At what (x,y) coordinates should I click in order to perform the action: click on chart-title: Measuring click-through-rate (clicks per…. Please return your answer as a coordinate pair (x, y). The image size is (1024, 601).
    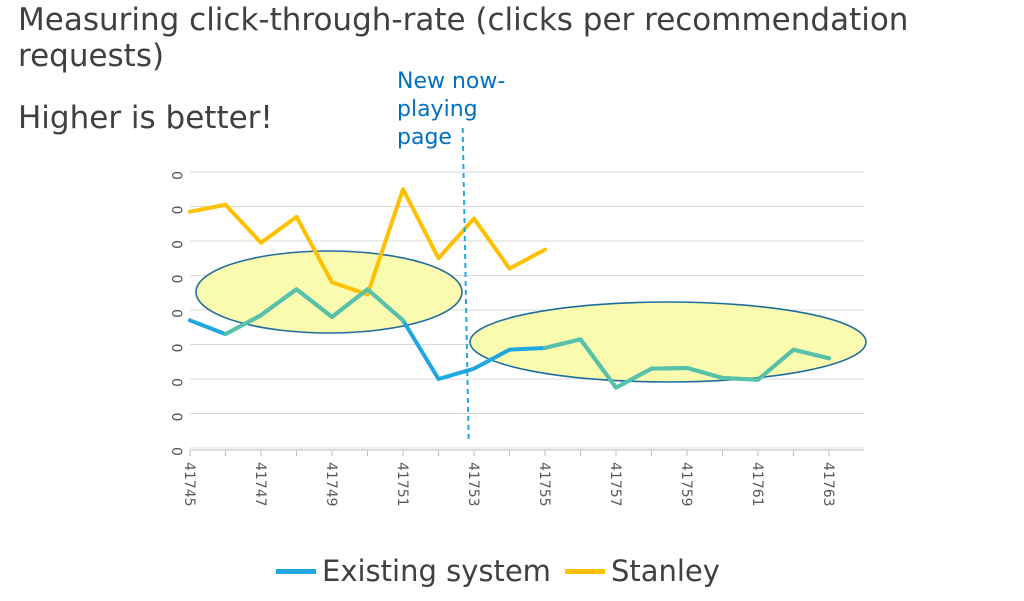
    Looking at the image, I should click on (463, 38).